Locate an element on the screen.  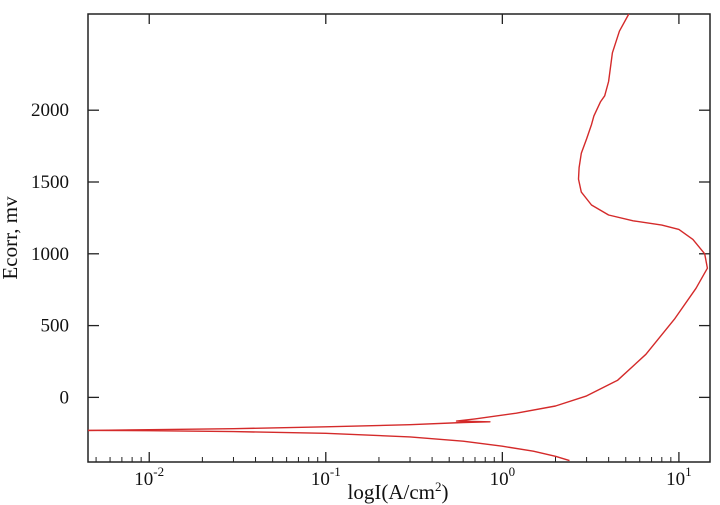
x-axis-title-close: ) is located at coordinates (444, 492).